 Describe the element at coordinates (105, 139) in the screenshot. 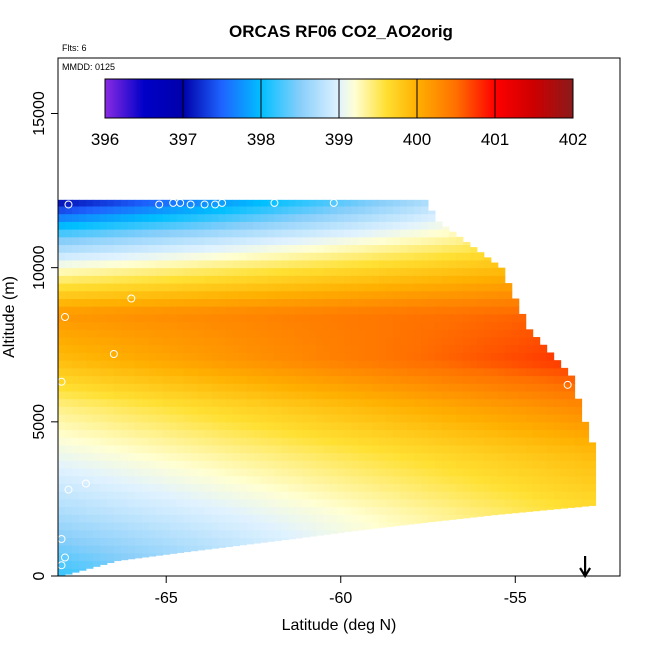

I see `colorbar-tick-label: 396` at that location.